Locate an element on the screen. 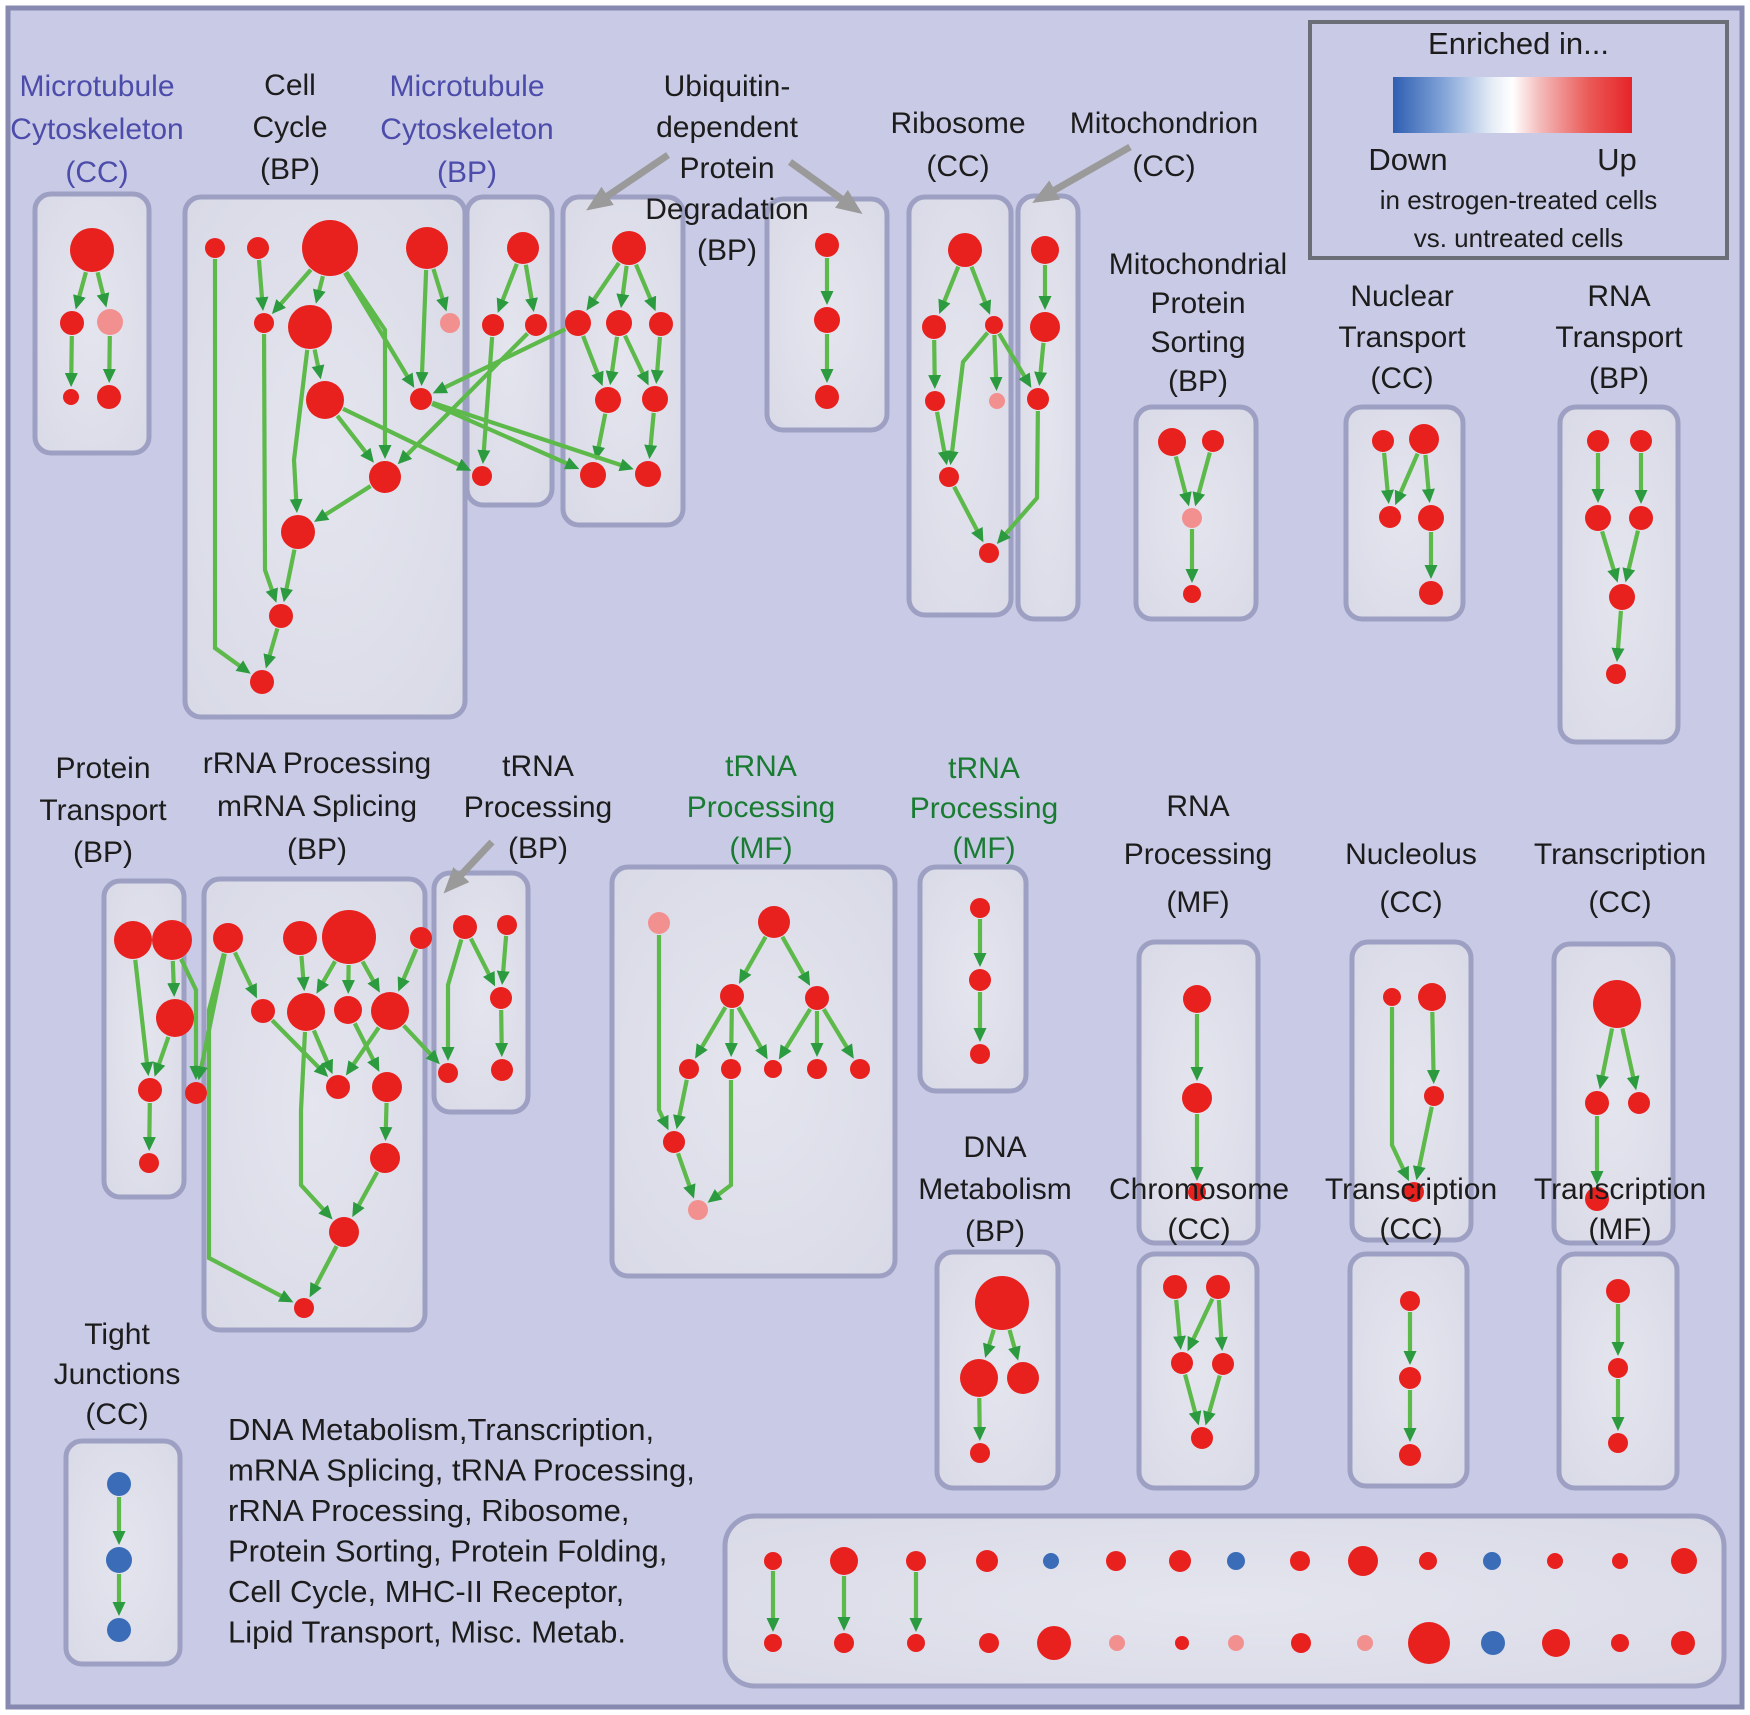 This screenshot has height=1715, width=1750. go-term-node-cell-cycle-c4 is located at coordinates (427, 248).